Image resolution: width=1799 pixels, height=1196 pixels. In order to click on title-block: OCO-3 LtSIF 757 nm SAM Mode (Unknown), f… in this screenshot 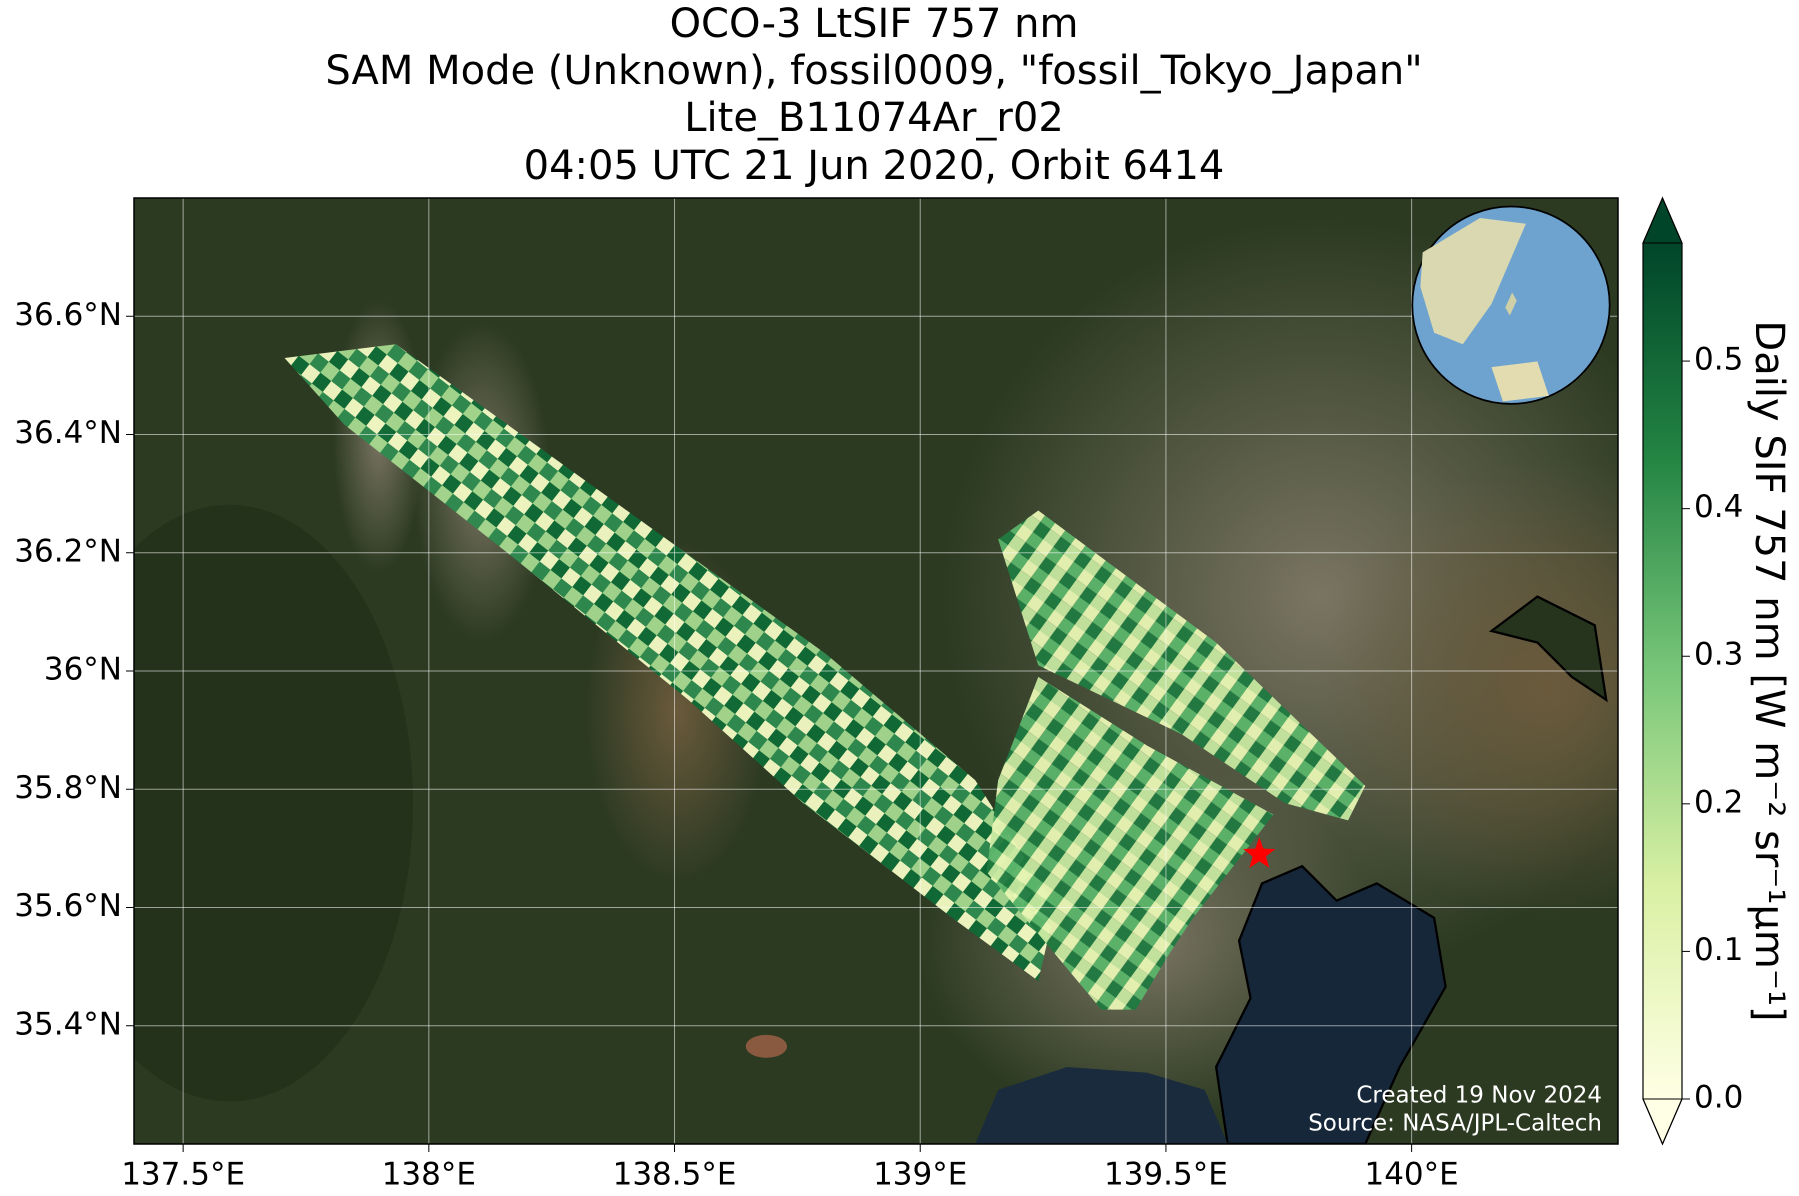, I will do `click(873, 95)`.